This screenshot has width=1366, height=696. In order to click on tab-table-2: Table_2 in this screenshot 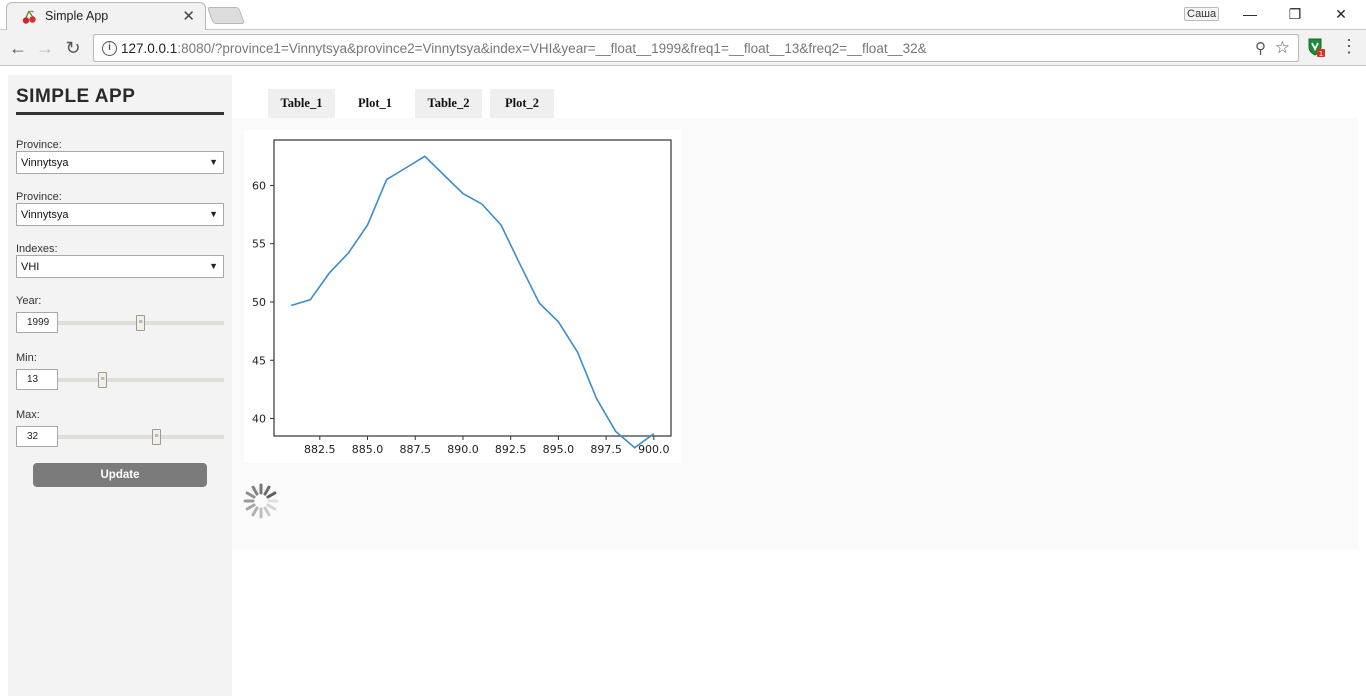, I will do `click(448, 103)`.